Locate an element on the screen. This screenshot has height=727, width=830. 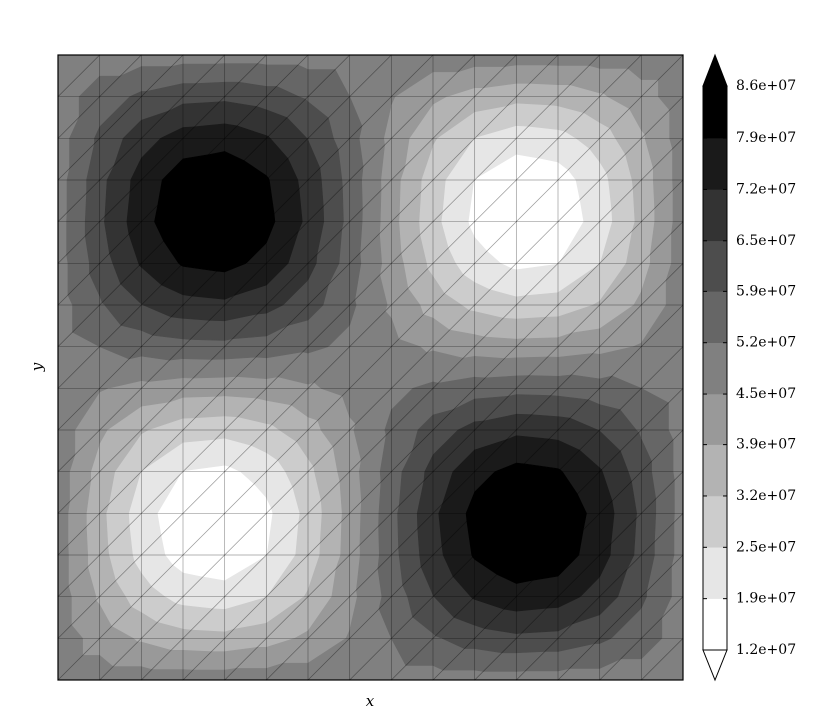
colorbar-tick-label: 5.2e+07 is located at coordinates (766, 343).